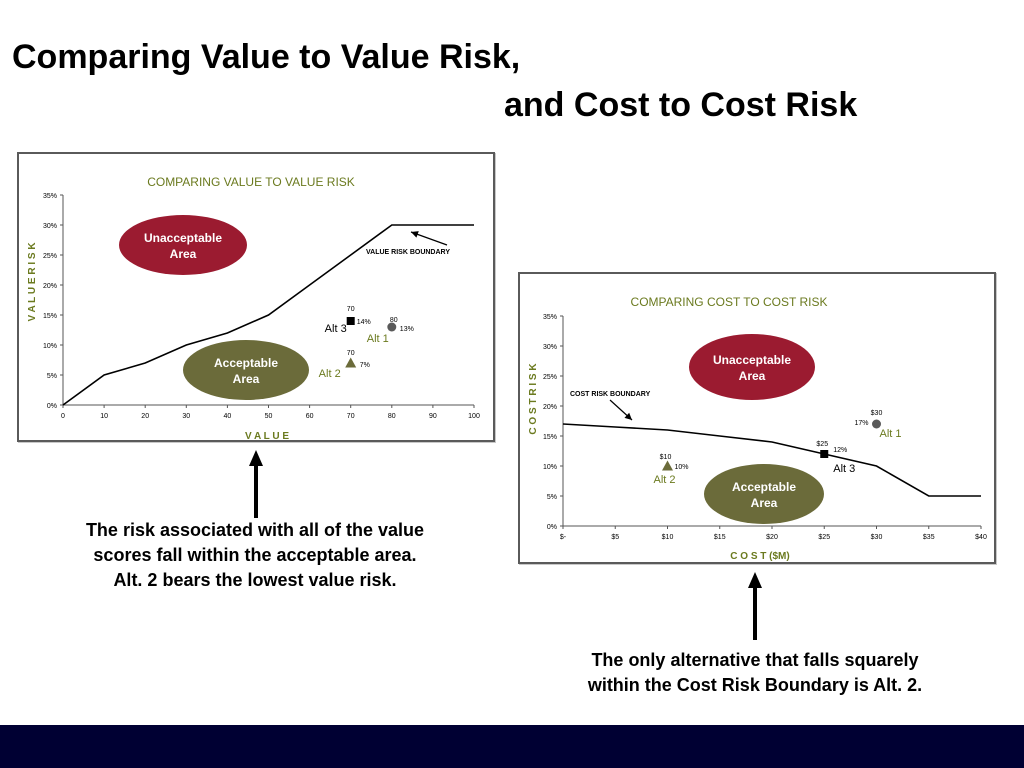  What do you see at coordinates (610, 394) in the screenshot?
I see `cost-boundary-label: COST RISK BOUNDARY` at bounding box center [610, 394].